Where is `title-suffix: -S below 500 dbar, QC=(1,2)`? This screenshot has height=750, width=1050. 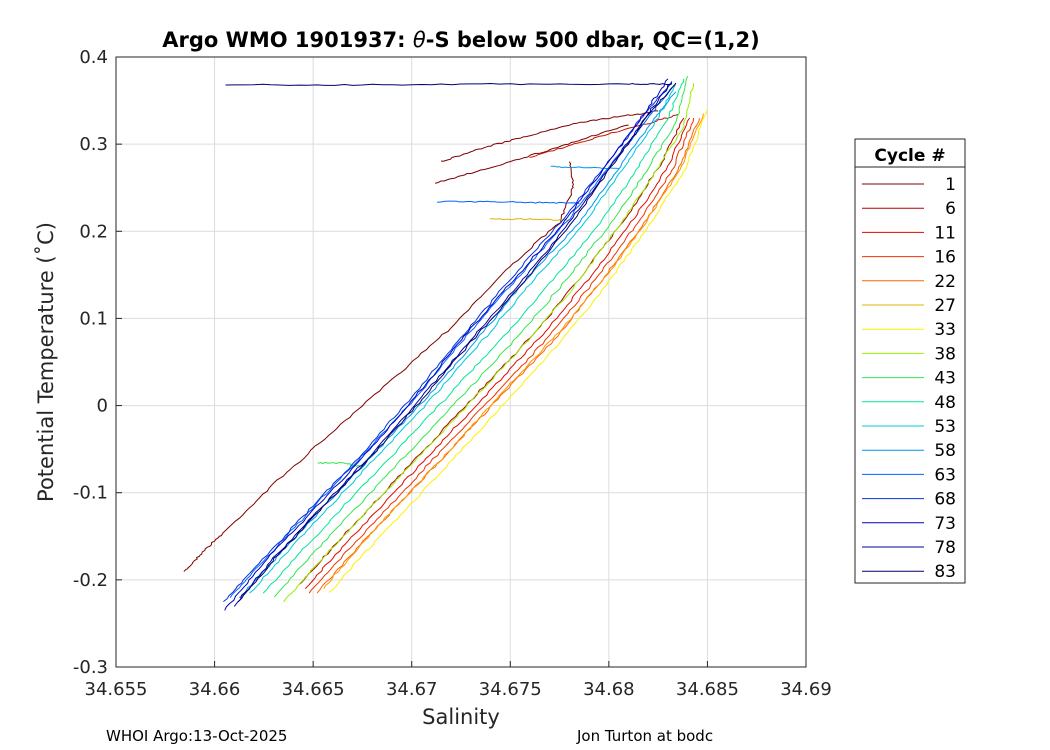 title-suffix: -S below 500 dbar, QC=(1,2) is located at coordinates (593, 40).